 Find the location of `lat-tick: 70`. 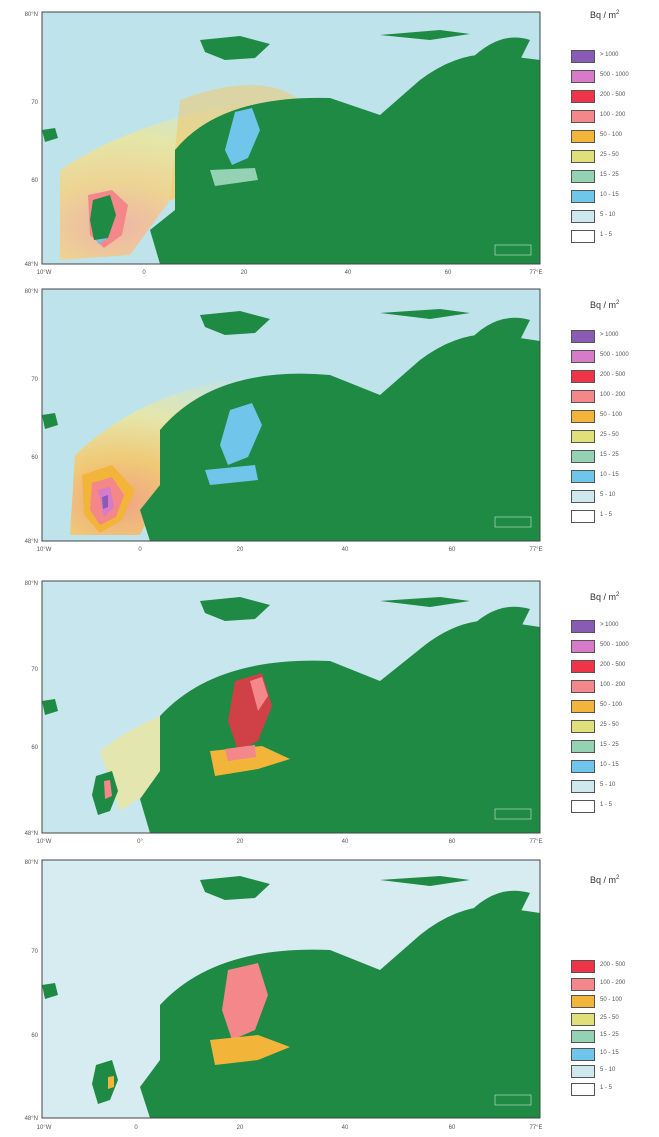

lat-tick: 70 is located at coordinates (34, 952).